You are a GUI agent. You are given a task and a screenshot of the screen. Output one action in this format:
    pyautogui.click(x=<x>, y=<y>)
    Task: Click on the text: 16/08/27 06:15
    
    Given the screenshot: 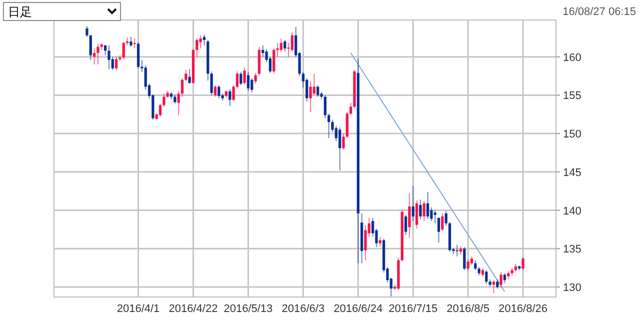 What is the action you would take?
    pyautogui.click(x=599, y=12)
    